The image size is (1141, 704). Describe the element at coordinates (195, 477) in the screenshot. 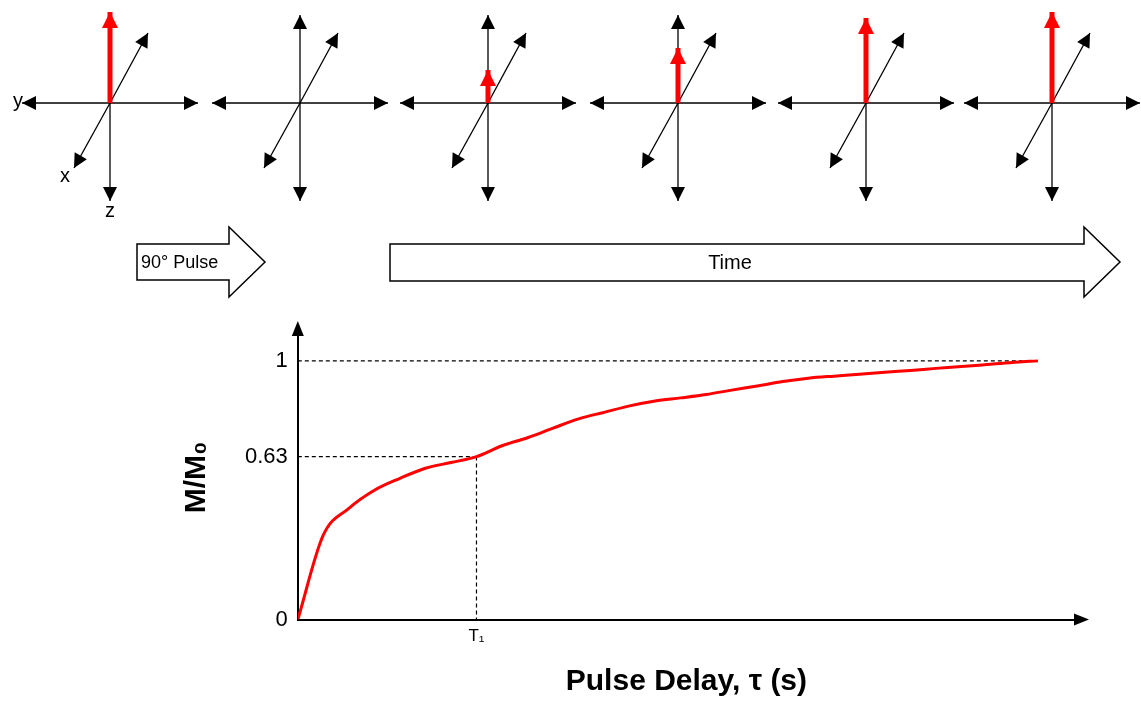

I see `y-axis-title: M/M₀` at that location.